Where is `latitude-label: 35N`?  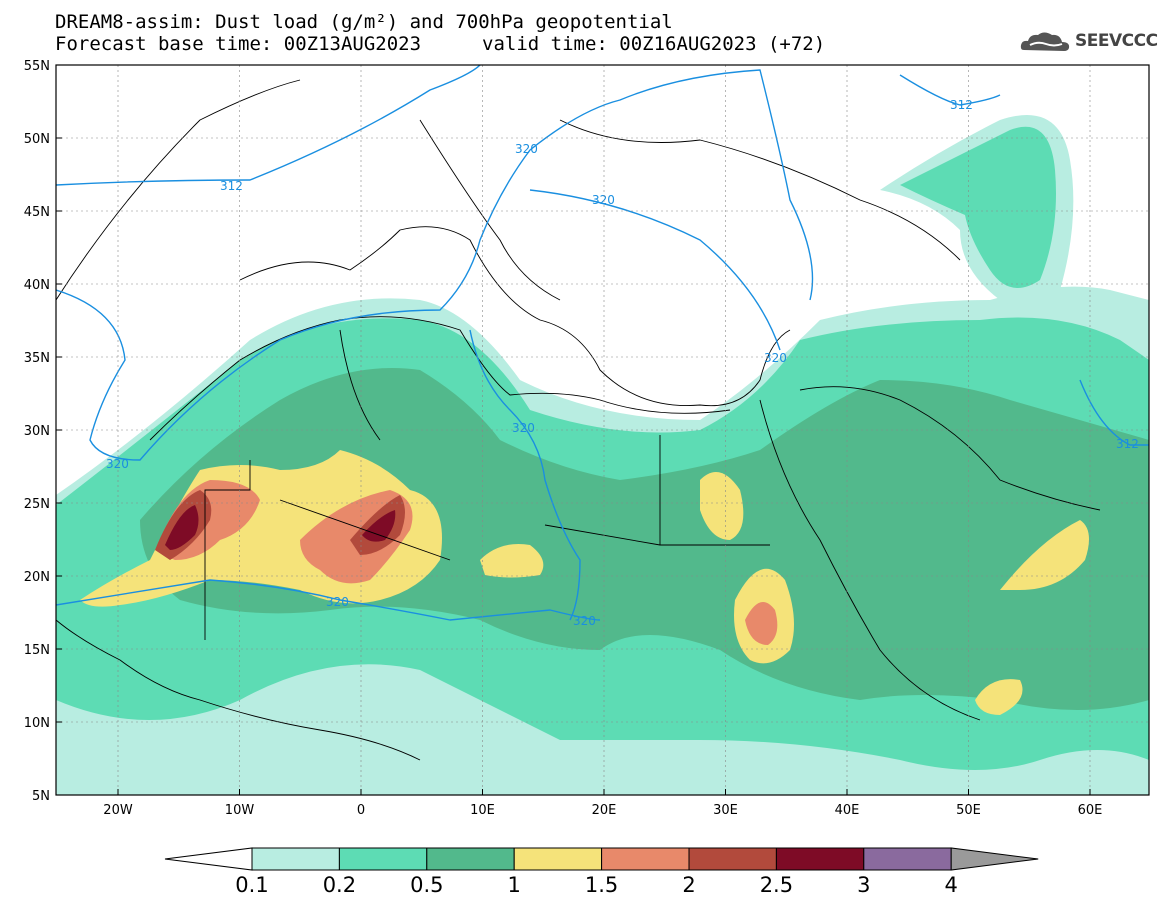
latitude-label: 35N is located at coordinates (37, 358).